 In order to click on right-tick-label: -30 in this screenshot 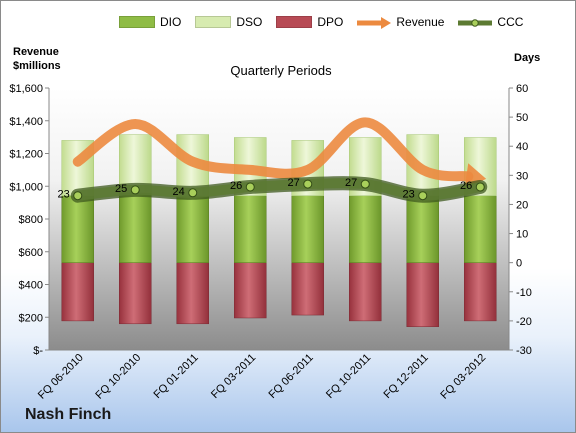, I will do `click(524, 351)`.